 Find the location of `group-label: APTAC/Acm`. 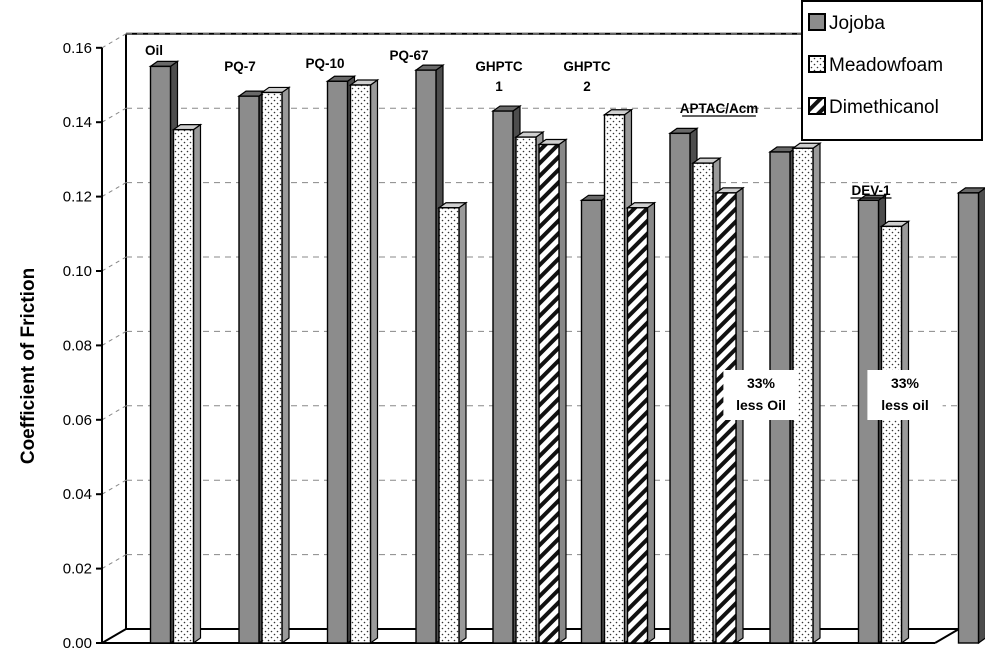

group-label: APTAC/Acm is located at coordinates (719, 108).